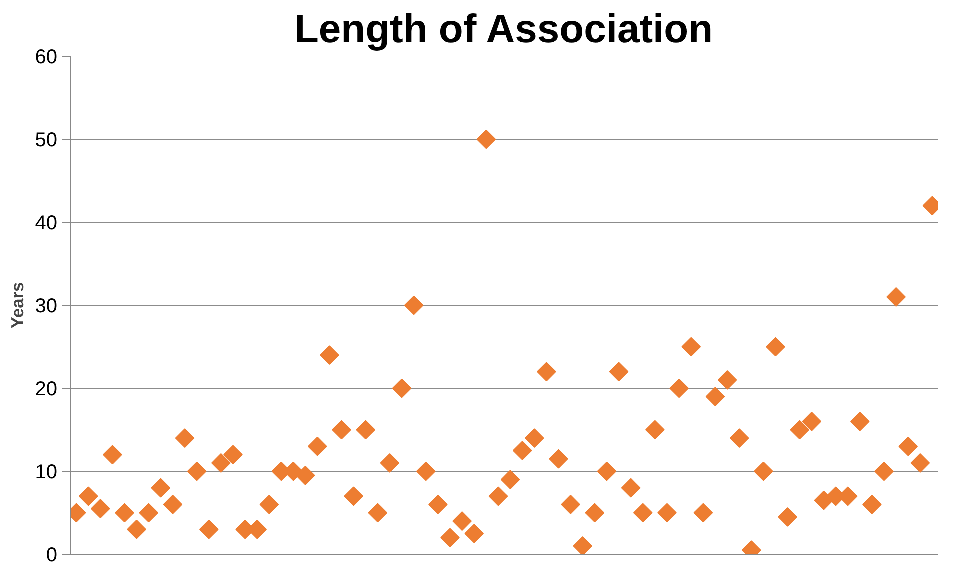  I want to click on y-tick-label: 50, so click(46, 141).